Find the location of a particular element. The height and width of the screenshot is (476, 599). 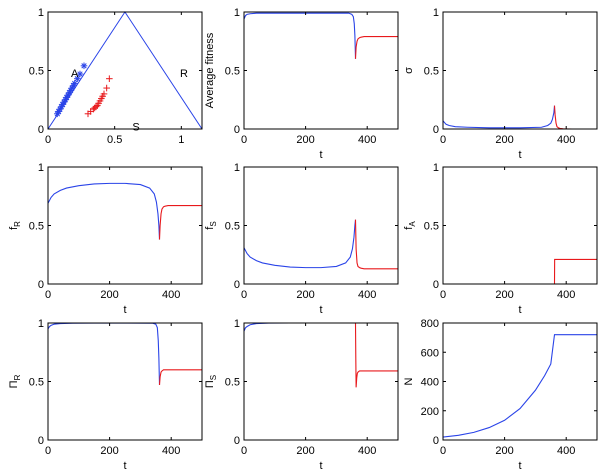

chart-9: 0 200 400 0 200 400 600 800 t N is located at coordinates (500, 395).